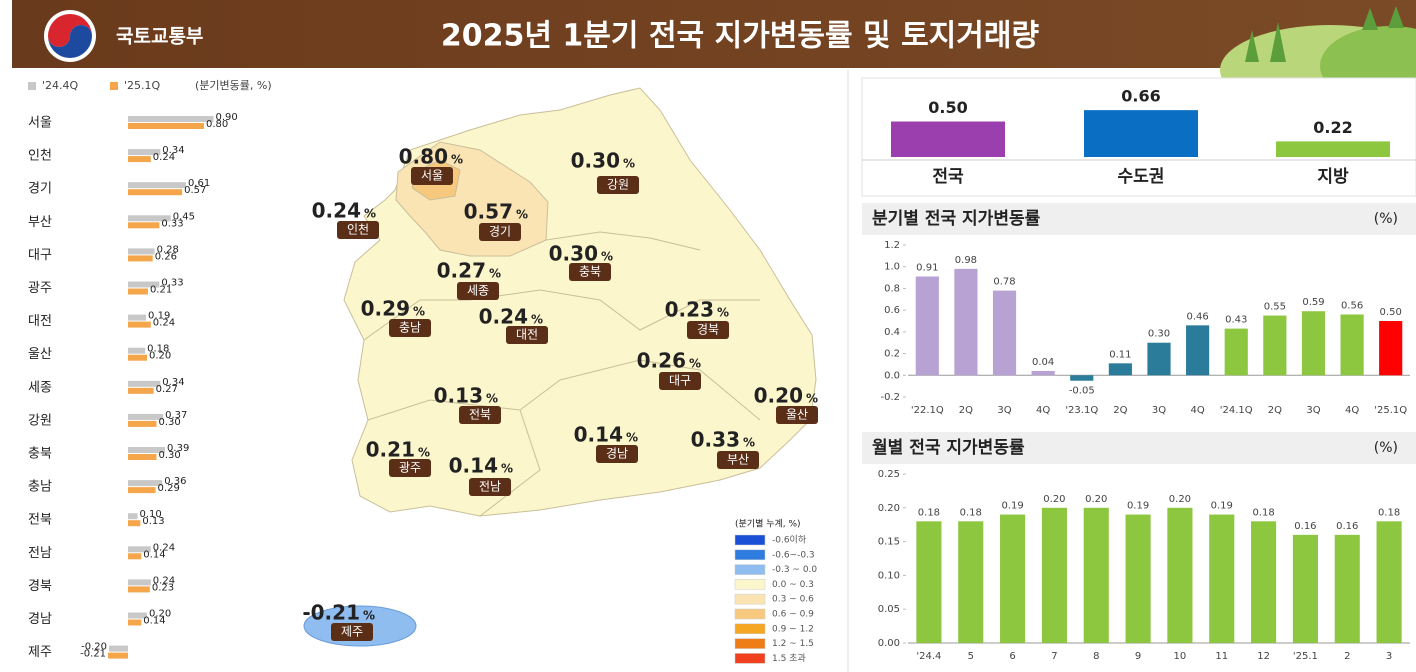  I want to click on y-tick-label: 1.0, so click(892, 267).